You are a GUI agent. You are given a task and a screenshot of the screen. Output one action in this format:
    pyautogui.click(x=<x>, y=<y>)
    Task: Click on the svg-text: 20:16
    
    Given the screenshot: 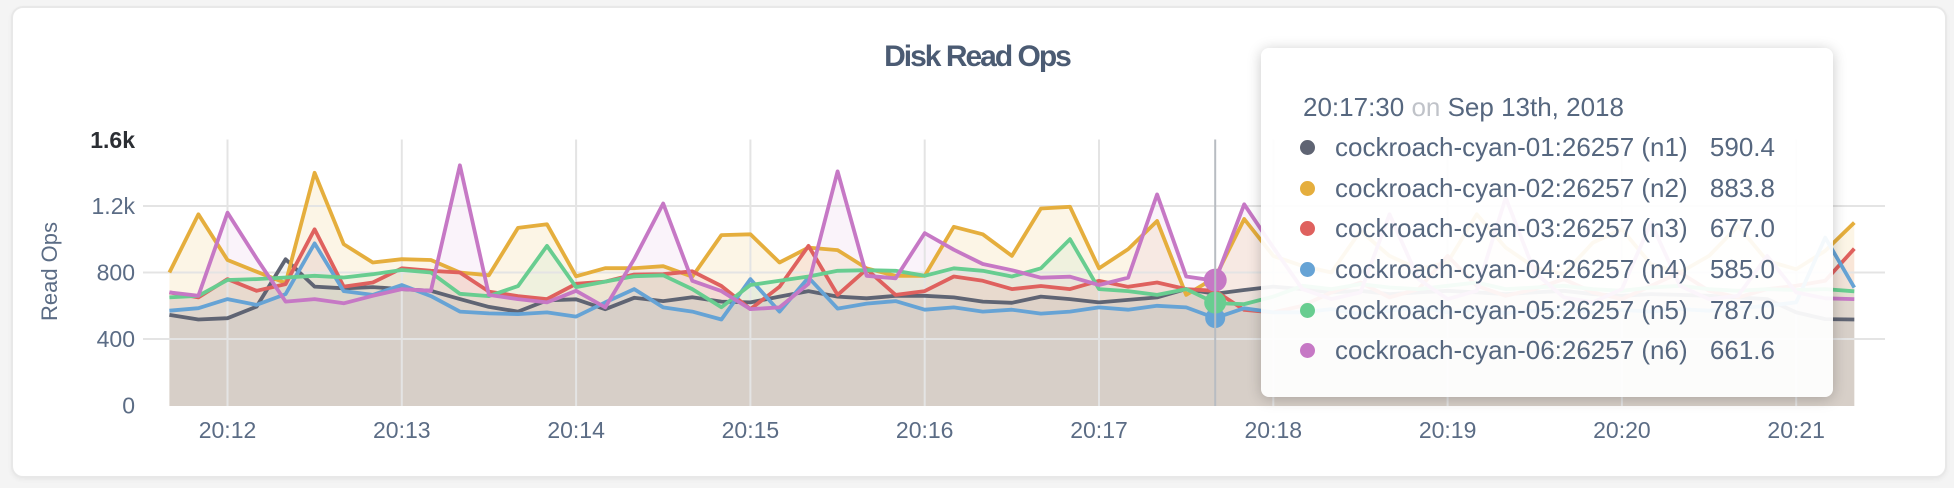 What is the action you would take?
    pyautogui.click(x=925, y=430)
    